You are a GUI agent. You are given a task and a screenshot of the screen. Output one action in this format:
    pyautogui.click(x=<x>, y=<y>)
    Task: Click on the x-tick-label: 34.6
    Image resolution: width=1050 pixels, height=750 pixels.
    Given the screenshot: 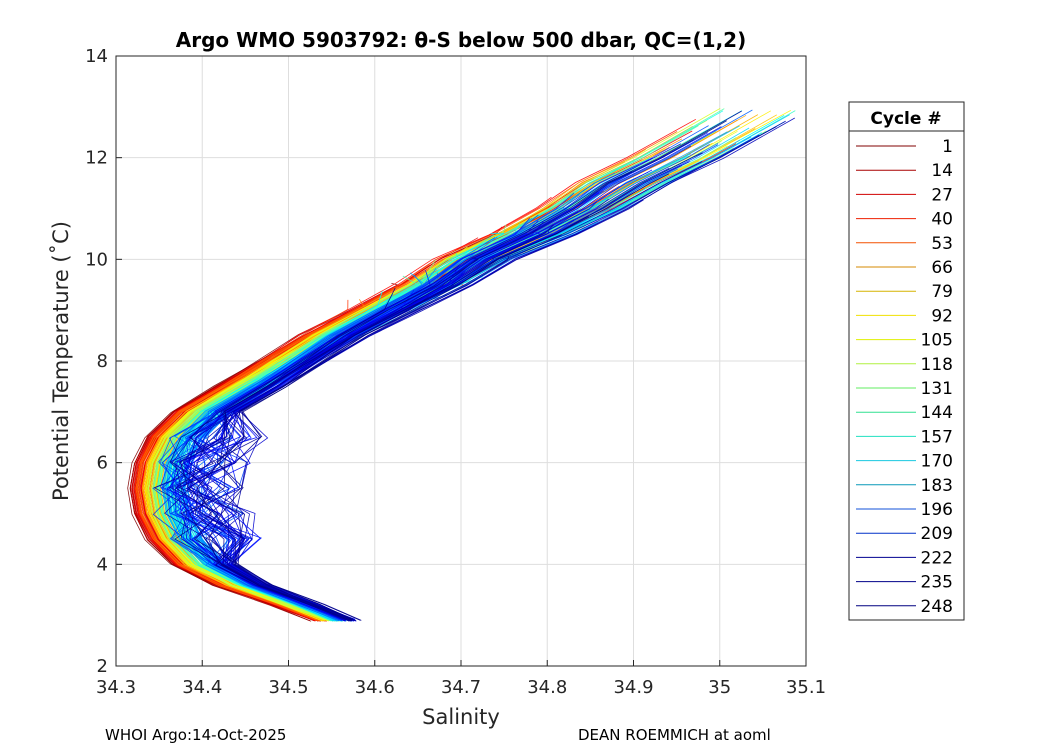 What is the action you would take?
    pyautogui.click(x=375, y=687)
    